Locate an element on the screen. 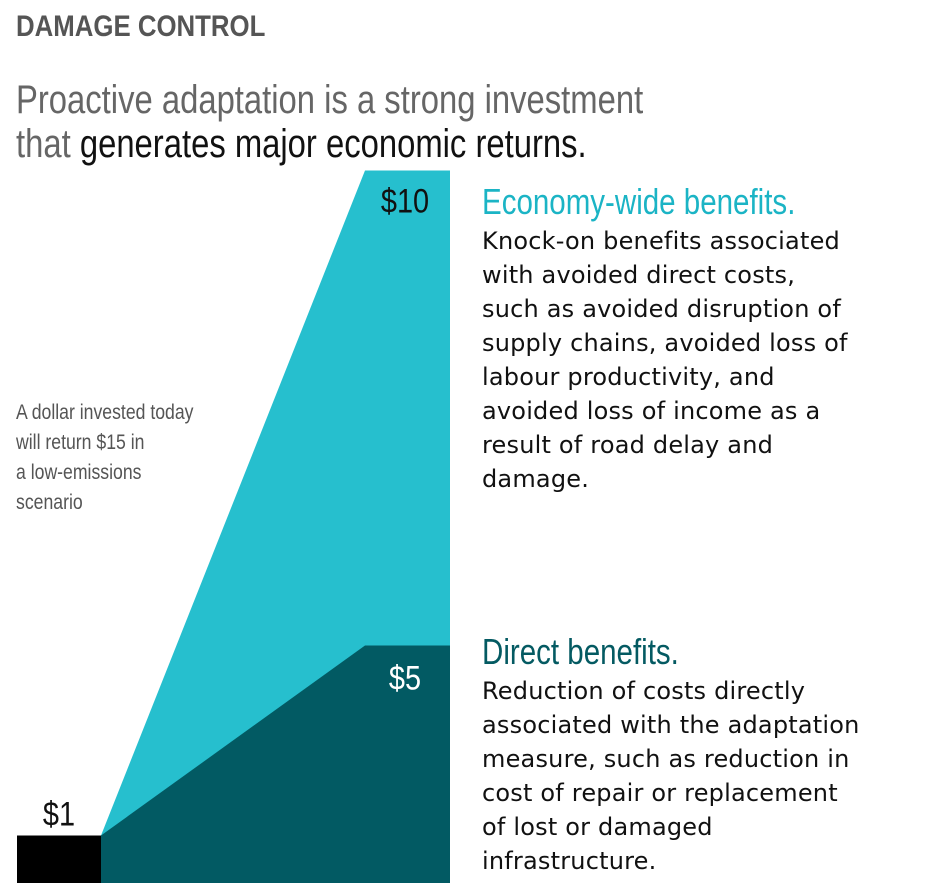  description-line: damage. is located at coordinates (536, 479).